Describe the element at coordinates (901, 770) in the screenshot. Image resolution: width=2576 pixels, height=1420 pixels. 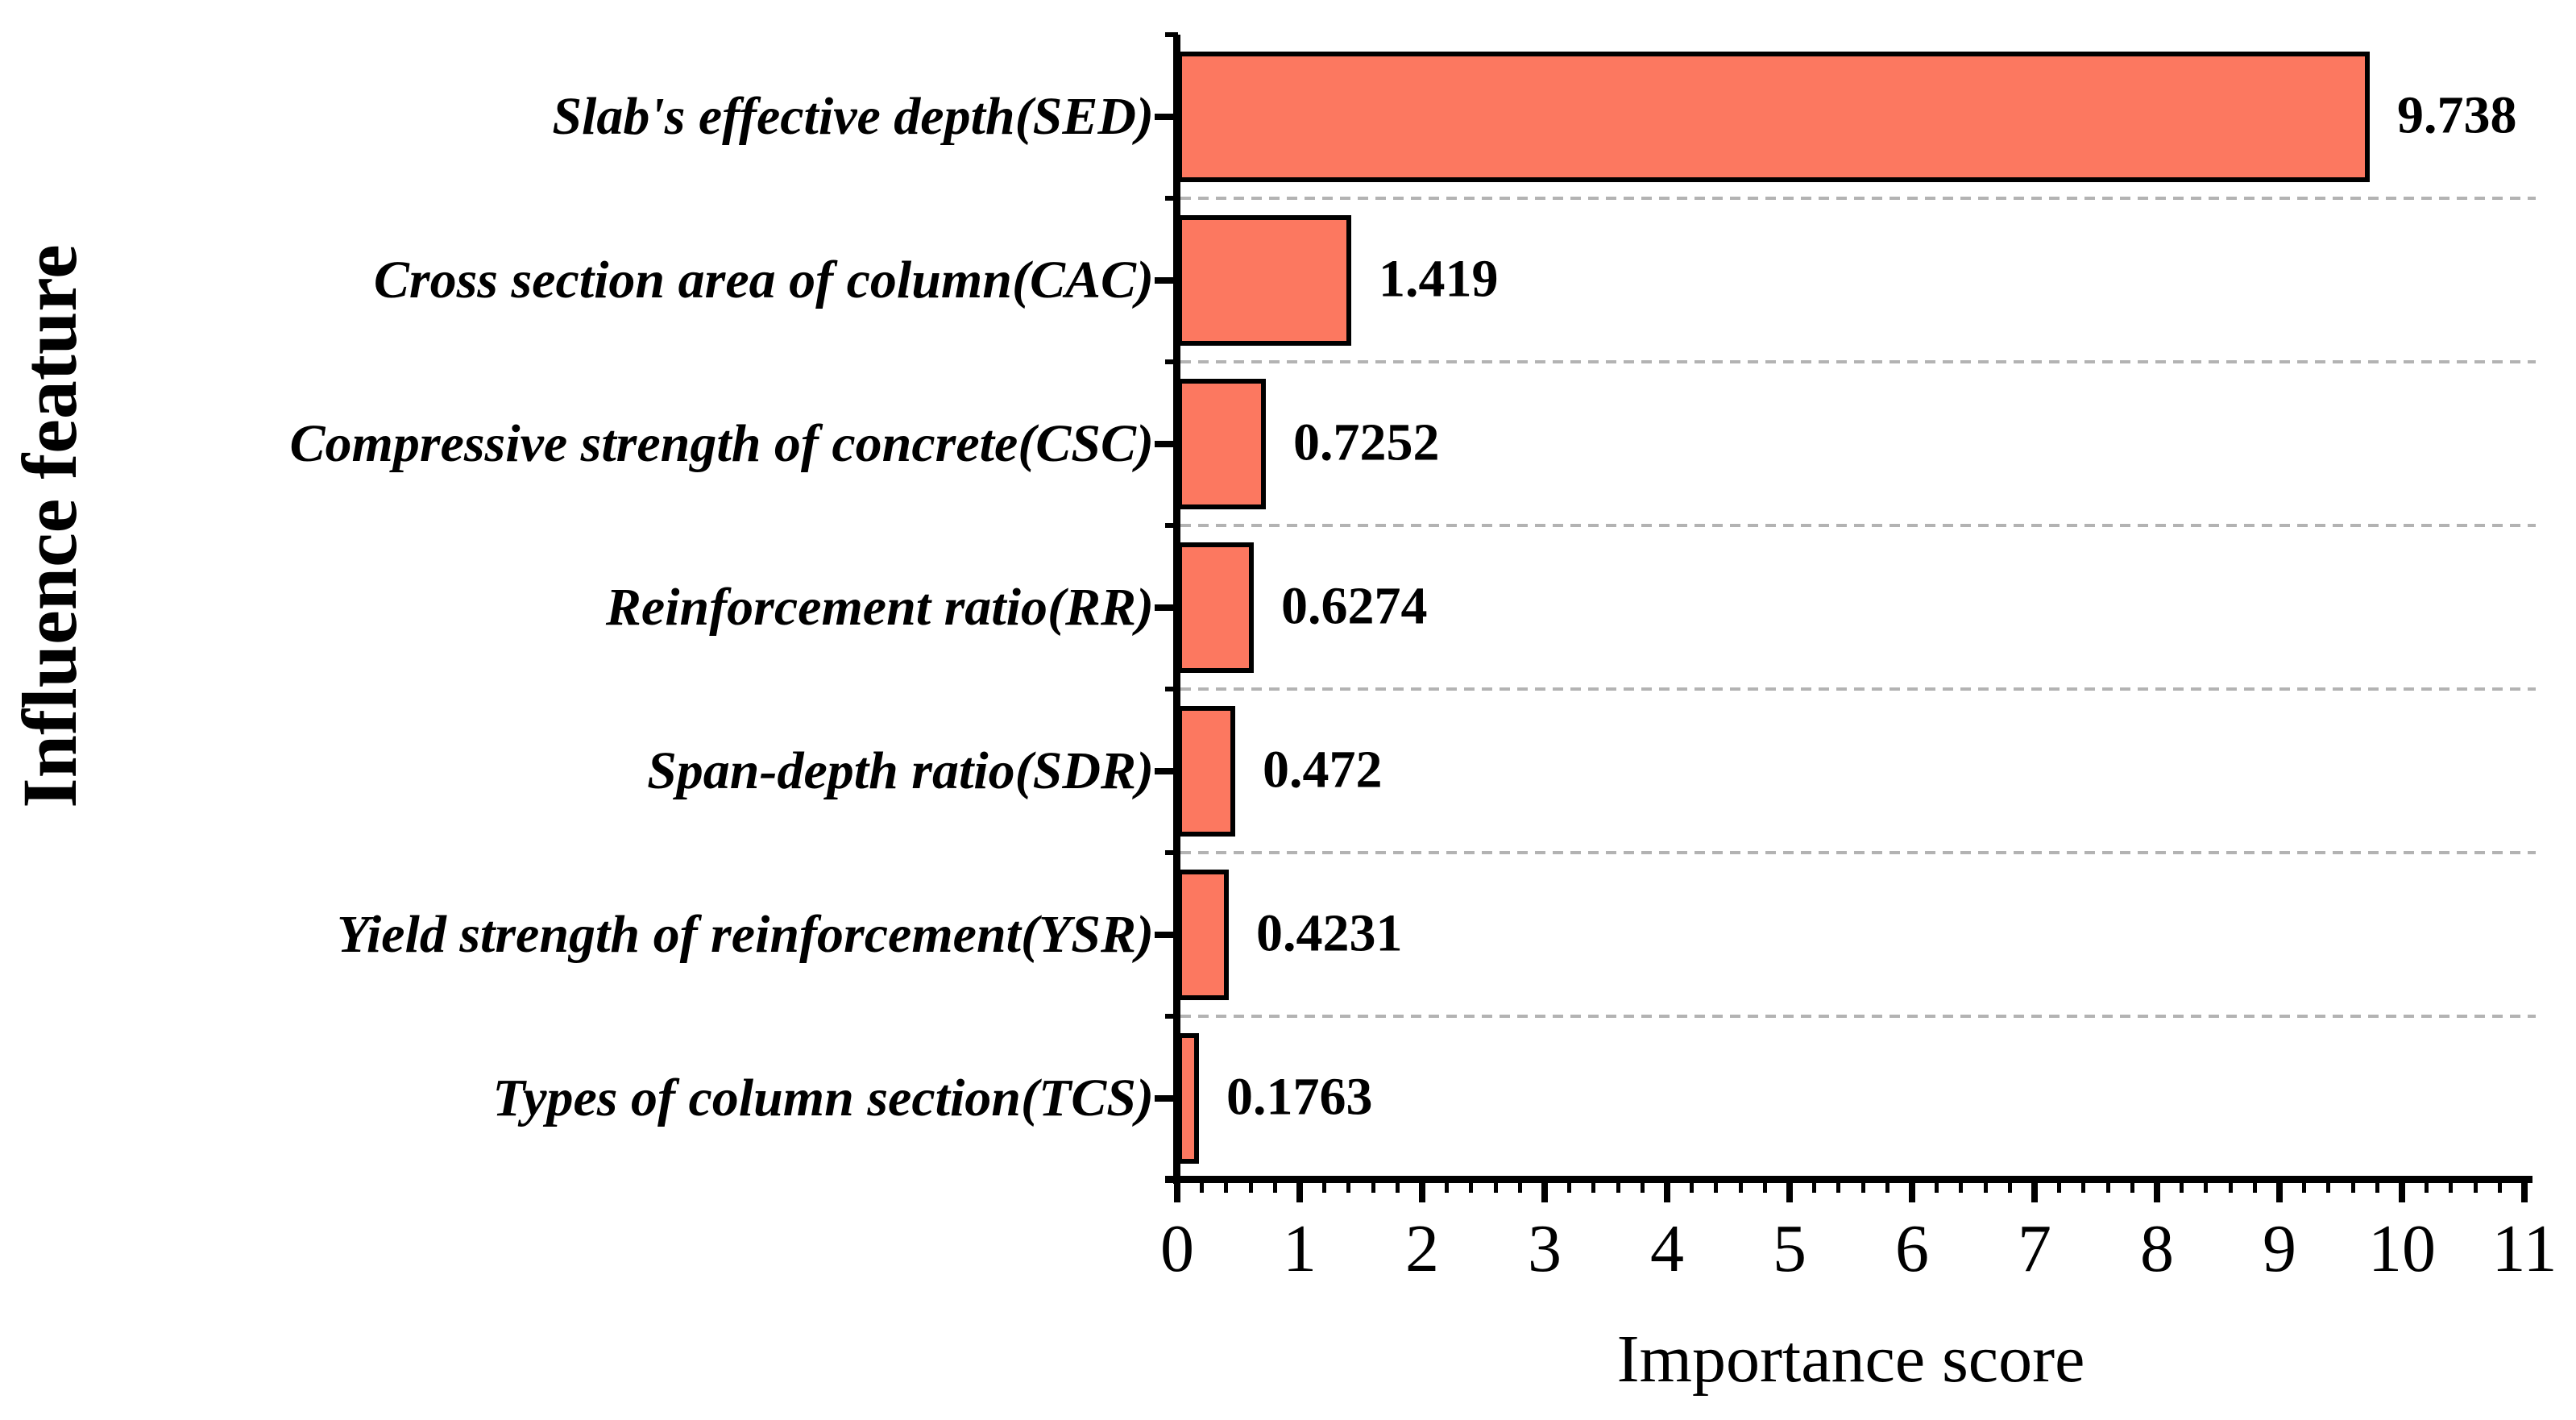
I see `category-label: Span-depth ratio(SDR)` at that location.